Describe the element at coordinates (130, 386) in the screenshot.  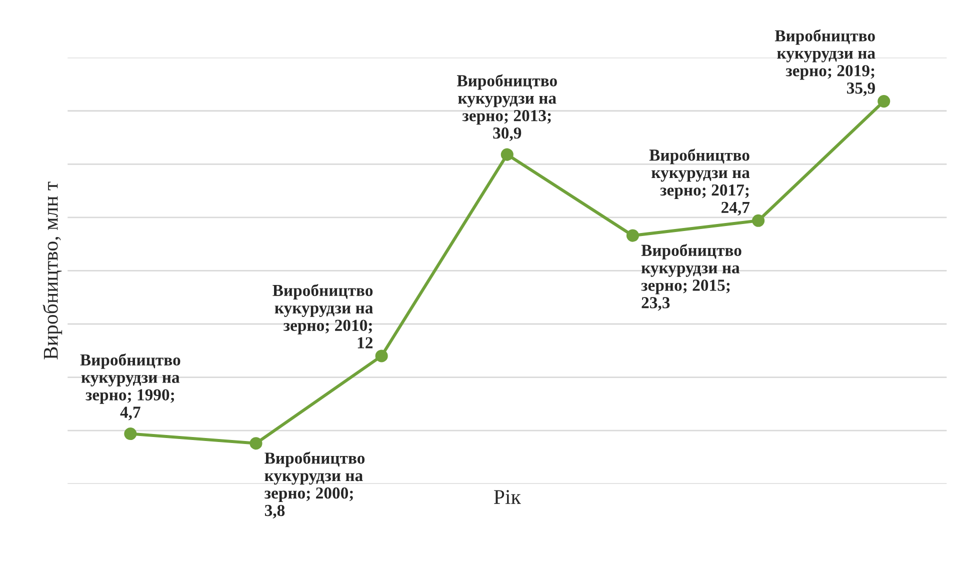
I see `data-label: Виробництво кукурудзи на зерно; 1990; 4,7` at that location.